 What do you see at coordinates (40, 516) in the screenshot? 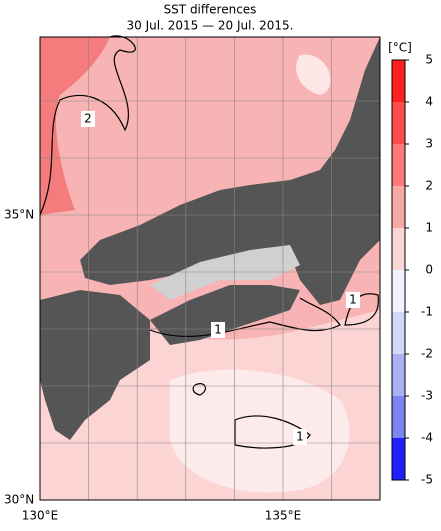
I see `lon-label: 130°E` at bounding box center [40, 516].